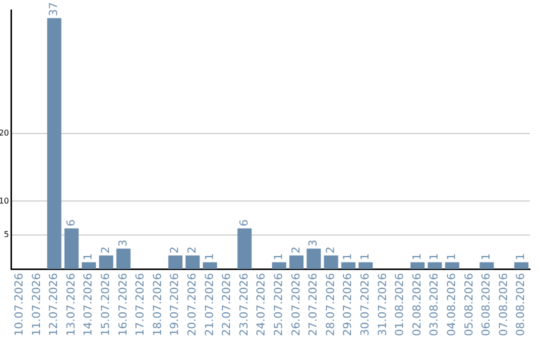 Image resolution: width=540 pixels, height=340 pixels. What do you see at coordinates (4, 201) in the screenshot?
I see `y-tick-label: 10` at bounding box center [4, 201].